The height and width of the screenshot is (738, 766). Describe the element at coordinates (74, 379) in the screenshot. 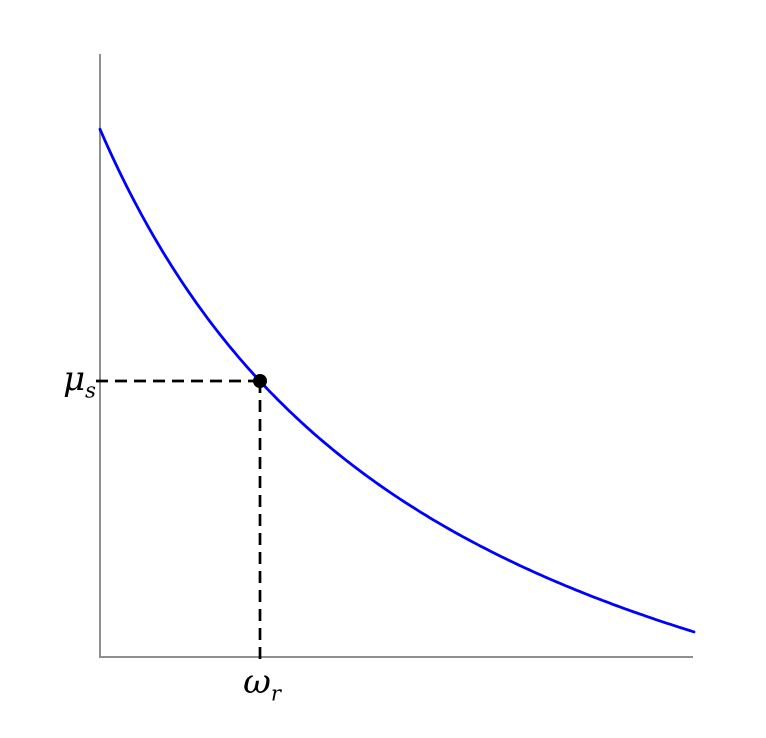

I see `mu-symbol: μ` at that location.